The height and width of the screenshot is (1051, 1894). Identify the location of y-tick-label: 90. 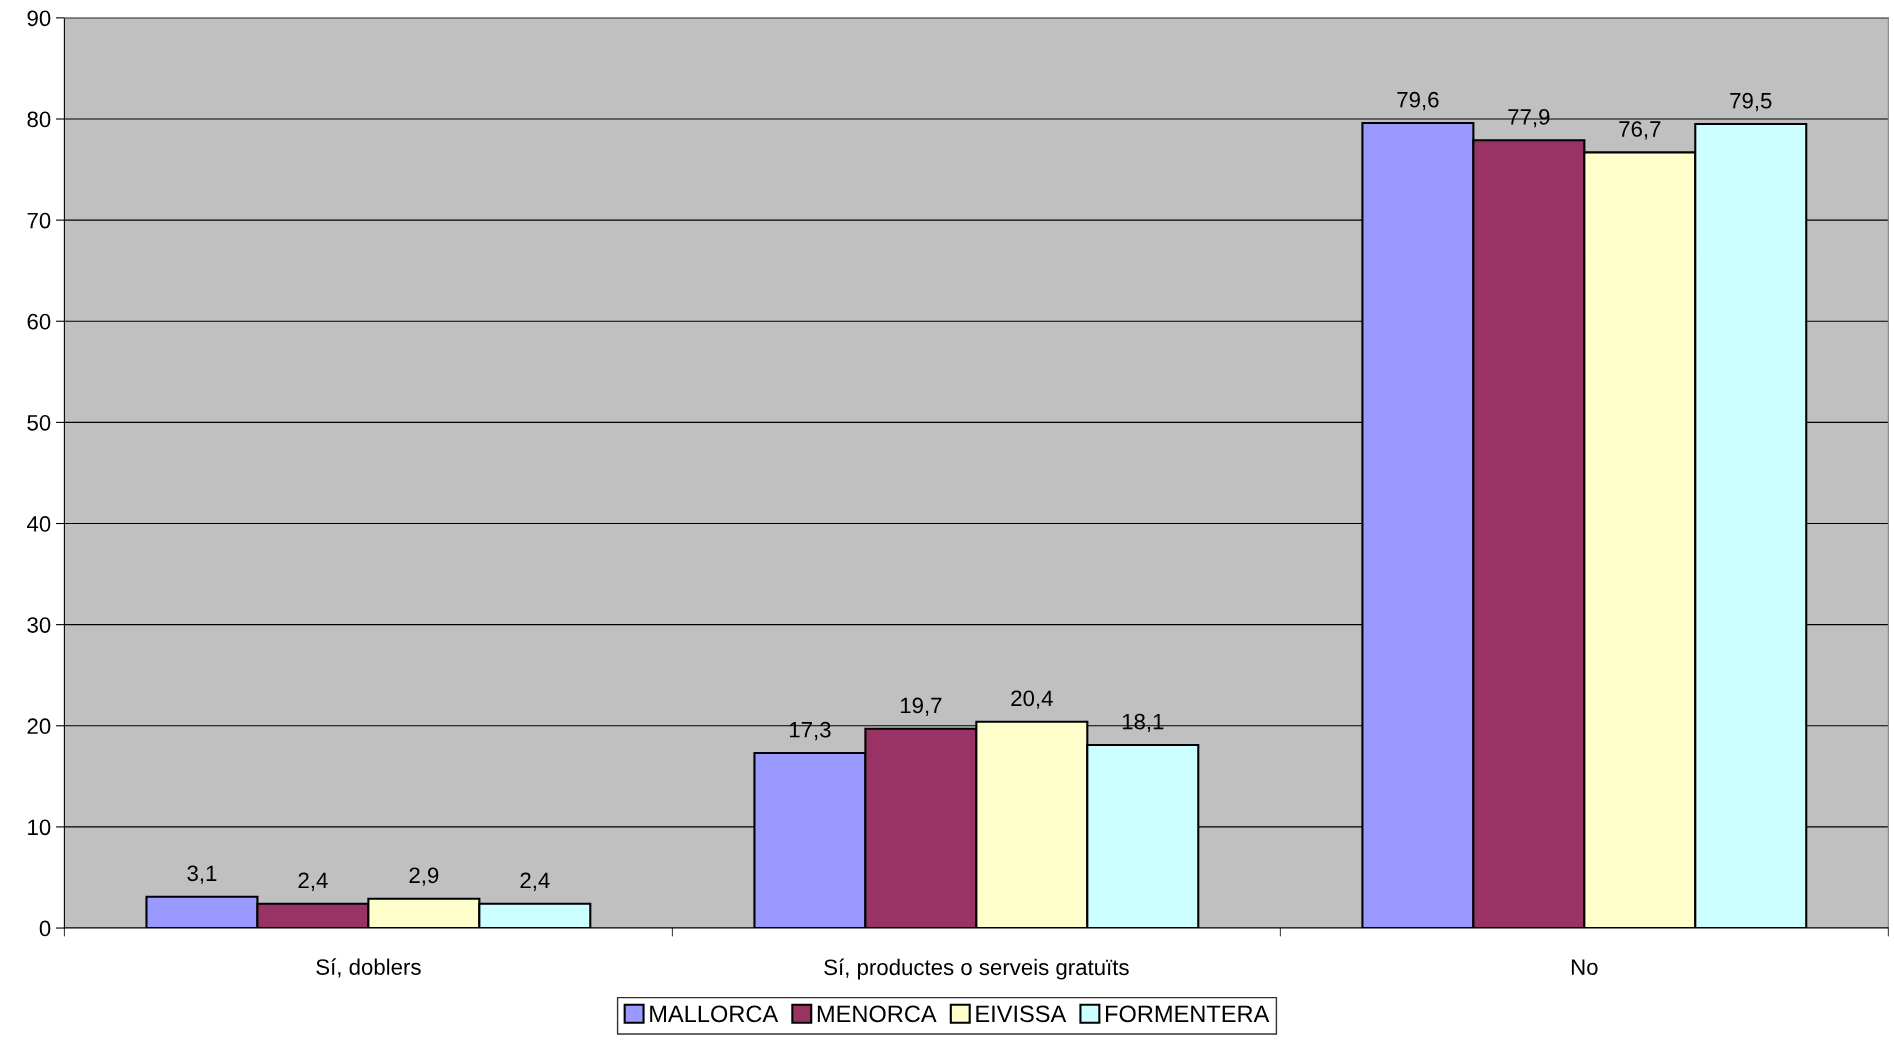
(39, 18).